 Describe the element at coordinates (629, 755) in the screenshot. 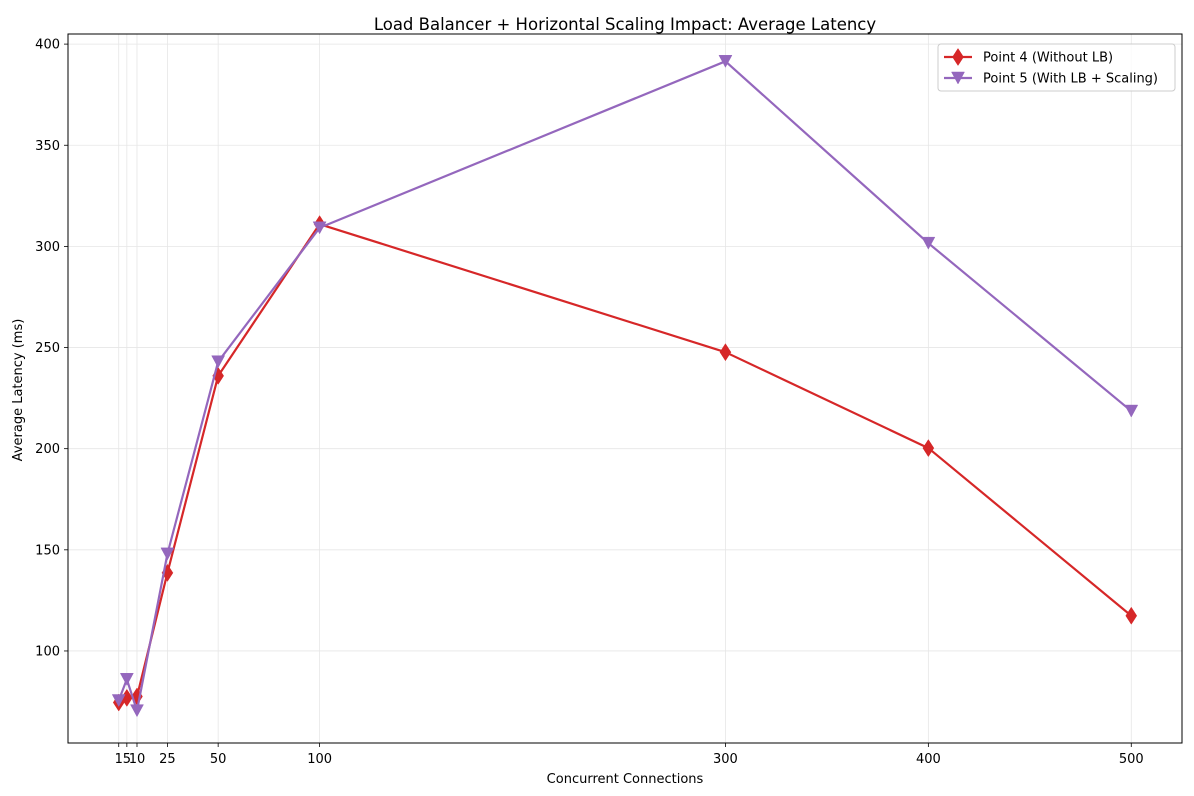

I see `x-axis-ticks: 1 510 25 50 100 300 400 500` at that location.